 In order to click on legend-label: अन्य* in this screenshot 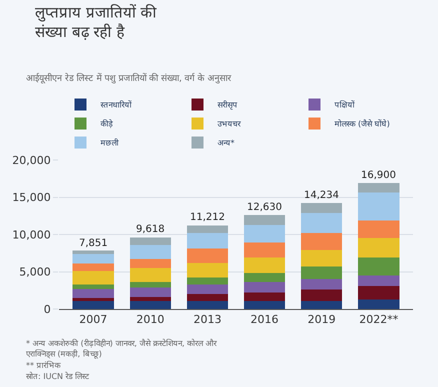, I will do `click(226, 143)`.